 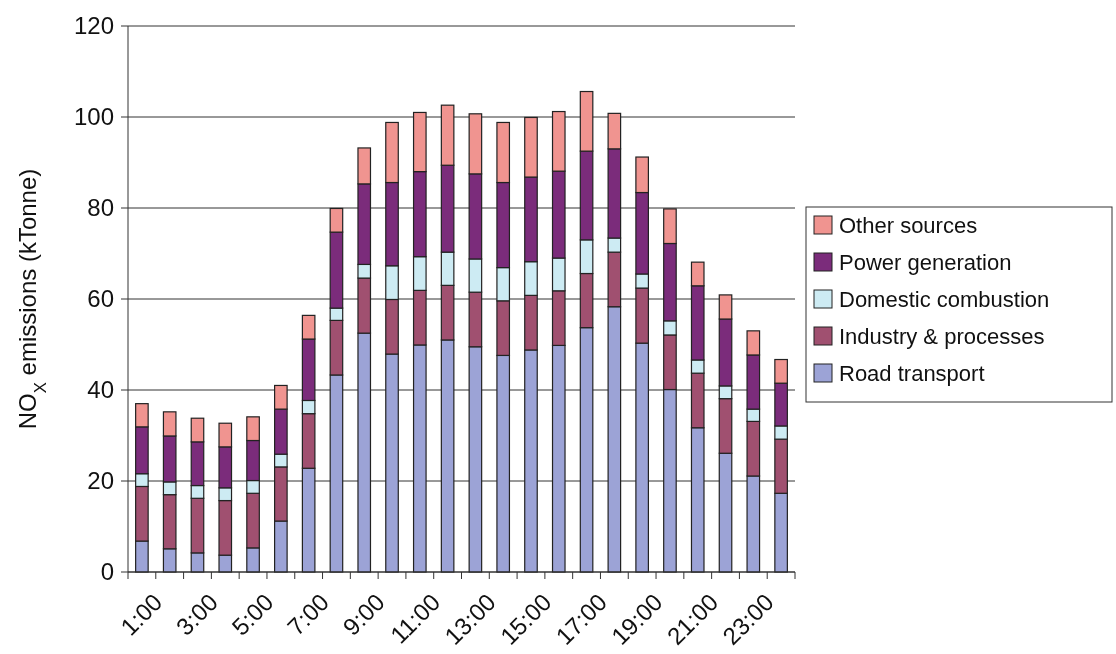 I want to click on legend-label: Domestic combustion, so click(x=944, y=299).